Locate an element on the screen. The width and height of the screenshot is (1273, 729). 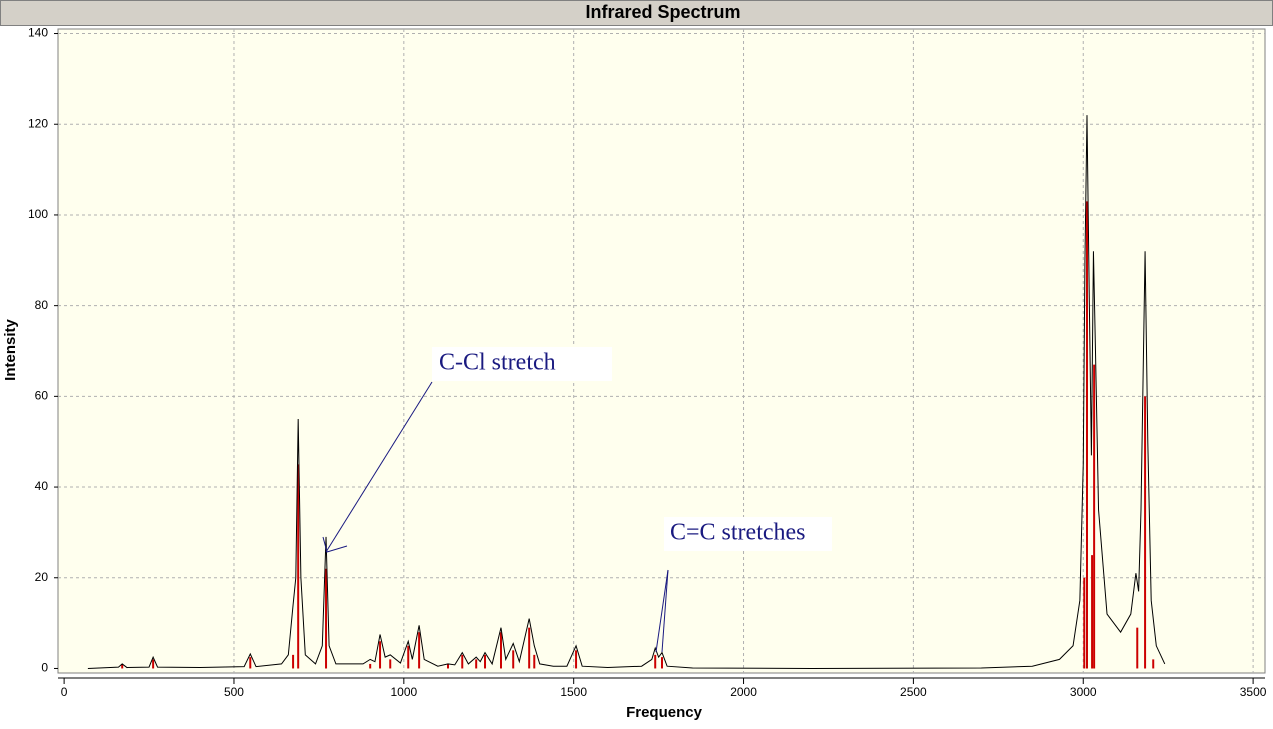
y-tick-label: 80 is located at coordinates (42, 305).